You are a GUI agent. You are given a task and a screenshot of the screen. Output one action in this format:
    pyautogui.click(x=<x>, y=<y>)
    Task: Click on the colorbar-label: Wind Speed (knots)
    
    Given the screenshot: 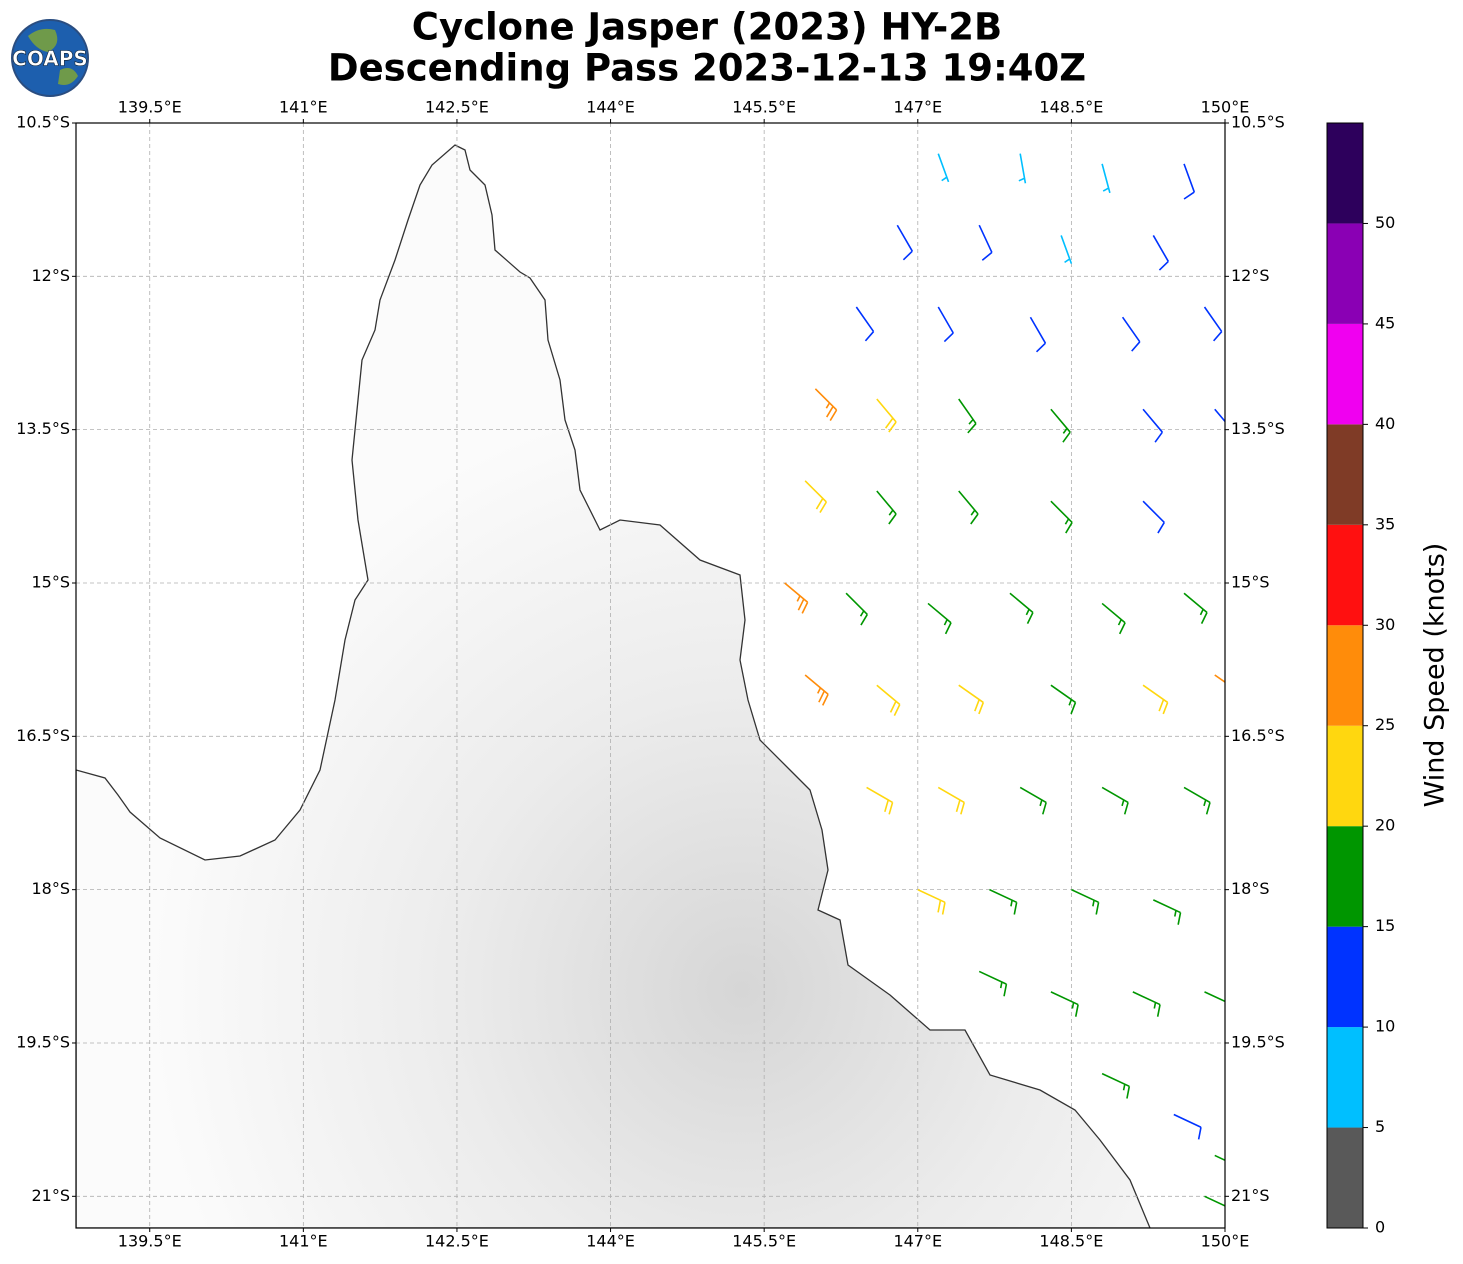 What is the action you would take?
    pyautogui.click(x=1435, y=675)
    